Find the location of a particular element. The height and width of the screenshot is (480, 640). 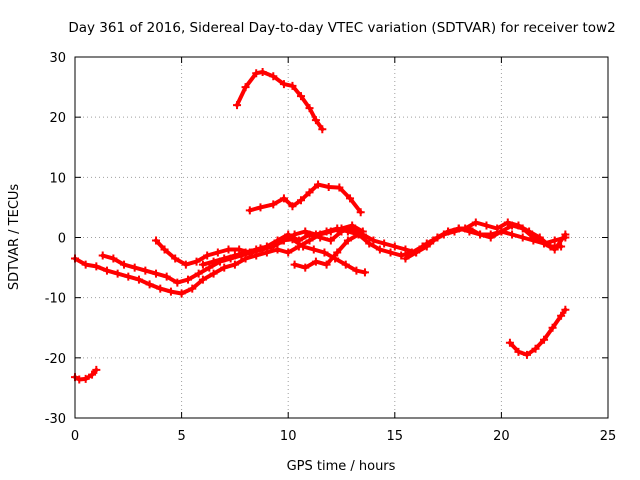

series-arc-i is located at coordinates (485, 242).